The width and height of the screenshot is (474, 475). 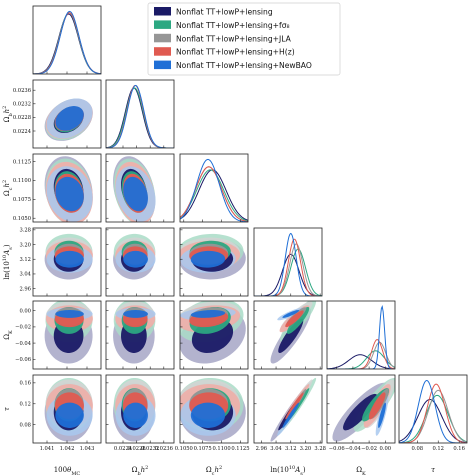 What do you see at coordinates (234, 38) in the screenshot?
I see `legend-label: Nonflat TT+lowP+lensing+JLA` at bounding box center [234, 38].